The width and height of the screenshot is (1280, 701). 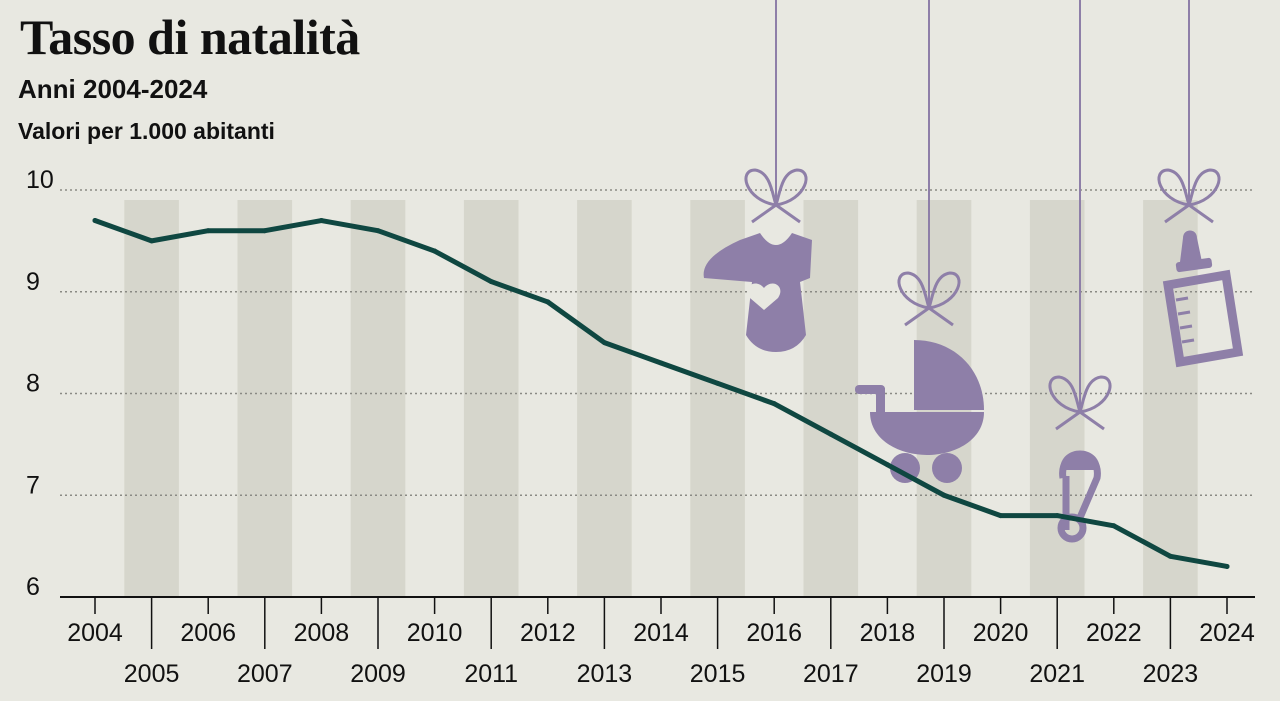 What do you see at coordinates (378, 231) in the screenshot?
I see `data-point-2009` at bounding box center [378, 231].